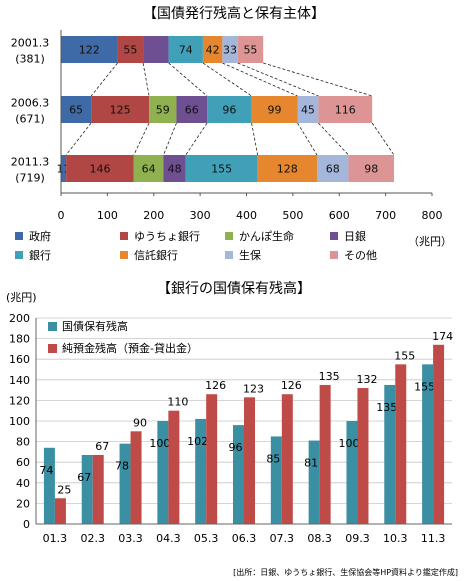 The height and width of the screenshot is (581, 468). I want to click on y-tick-label: 60, so click(23, 462).